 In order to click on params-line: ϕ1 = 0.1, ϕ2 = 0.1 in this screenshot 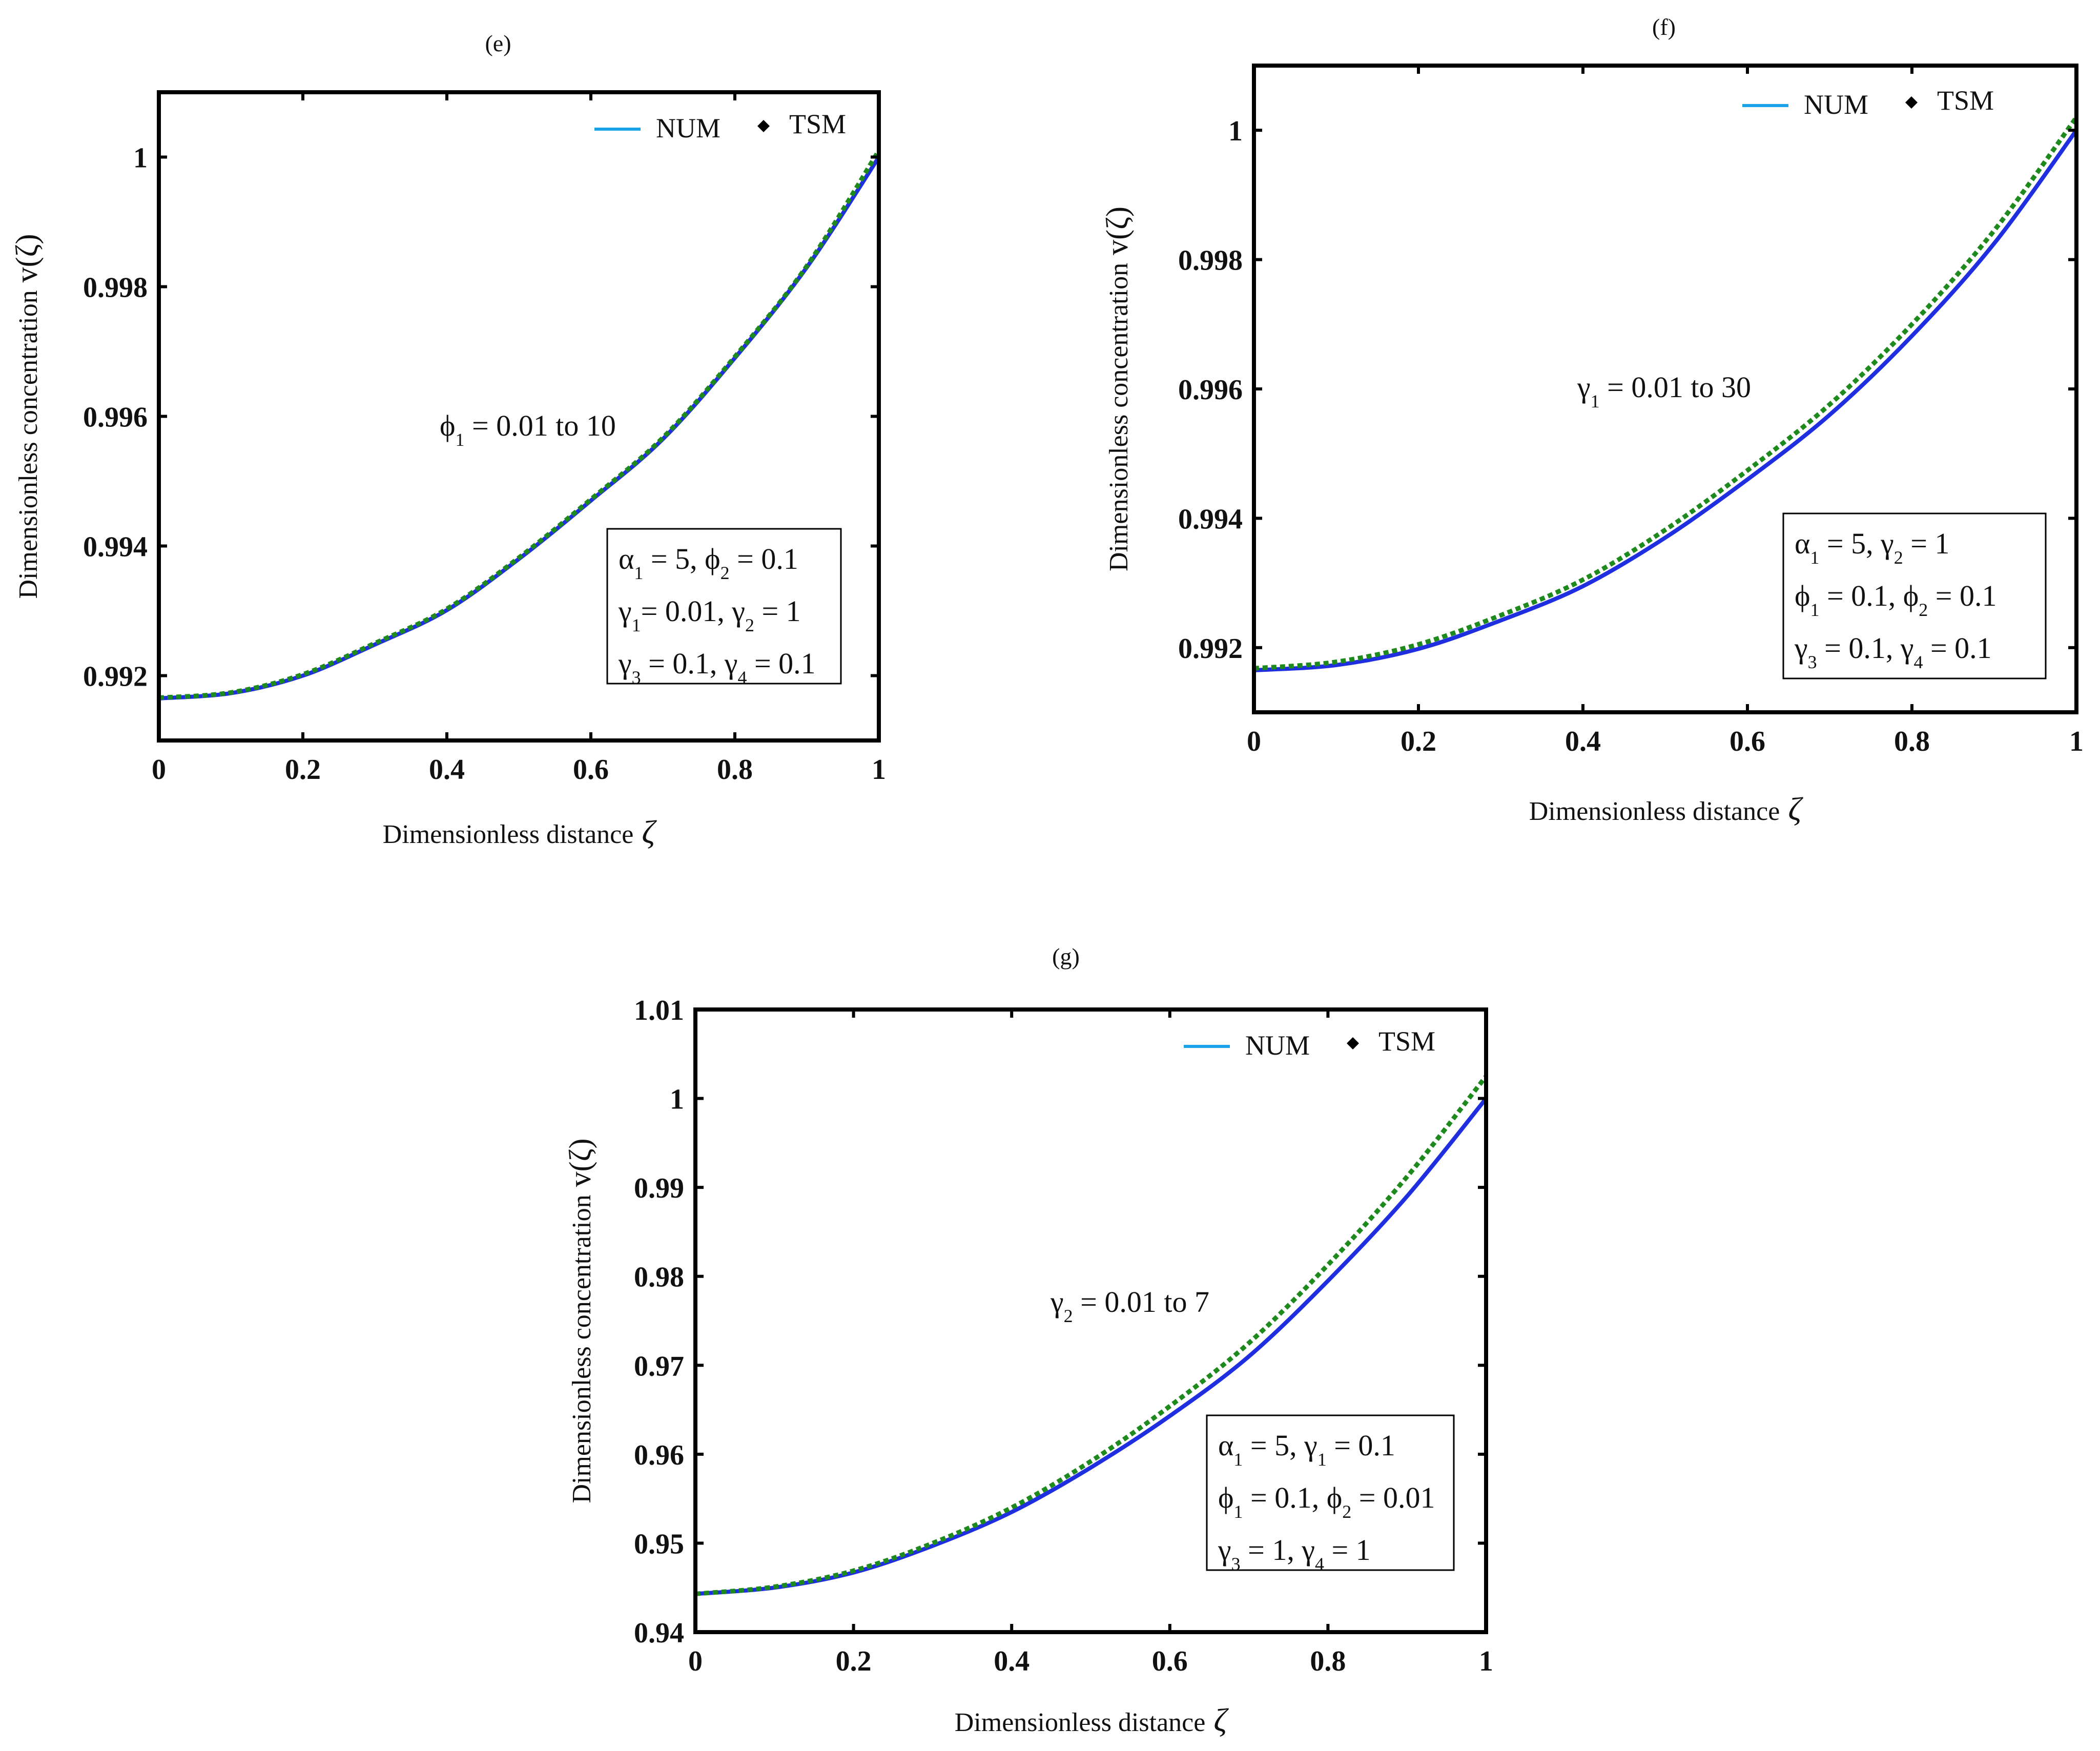, I will do `click(1895, 599)`.